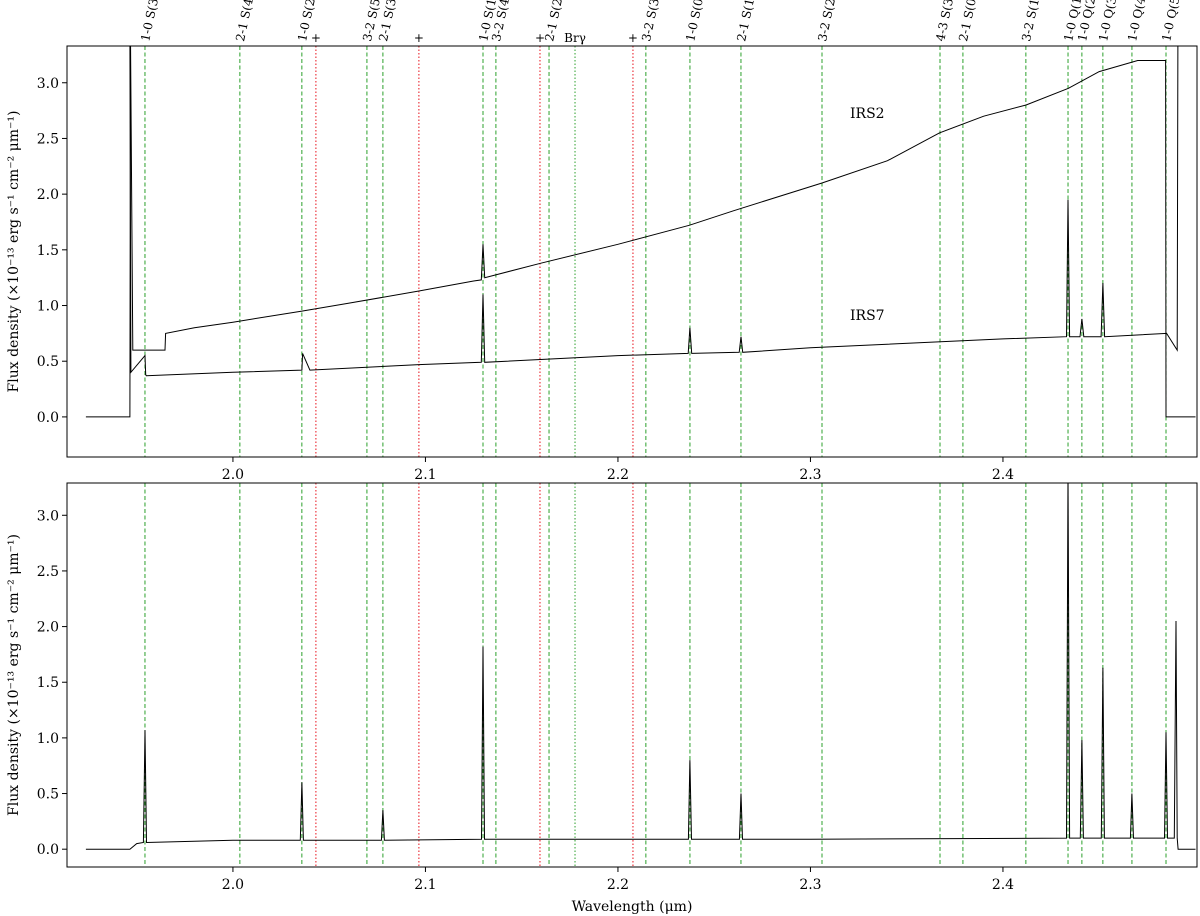 Image resolution: width=1200 pixels, height=916 pixels. What do you see at coordinates (575, 38) in the screenshot?
I see `line-label: Brγ` at bounding box center [575, 38].